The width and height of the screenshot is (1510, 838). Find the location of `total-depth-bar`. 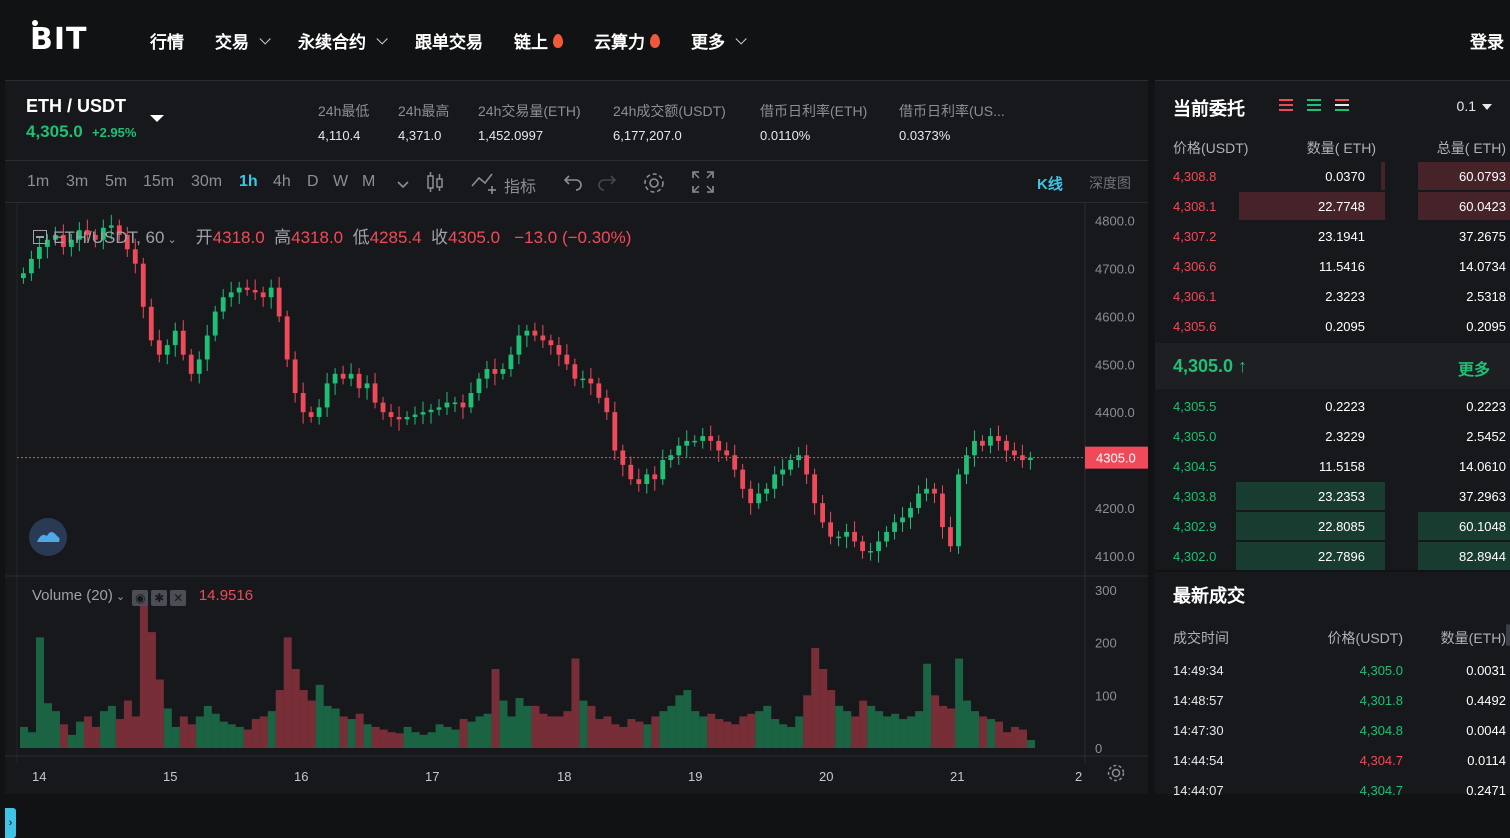

total-depth-bar is located at coordinates (1463, 526).